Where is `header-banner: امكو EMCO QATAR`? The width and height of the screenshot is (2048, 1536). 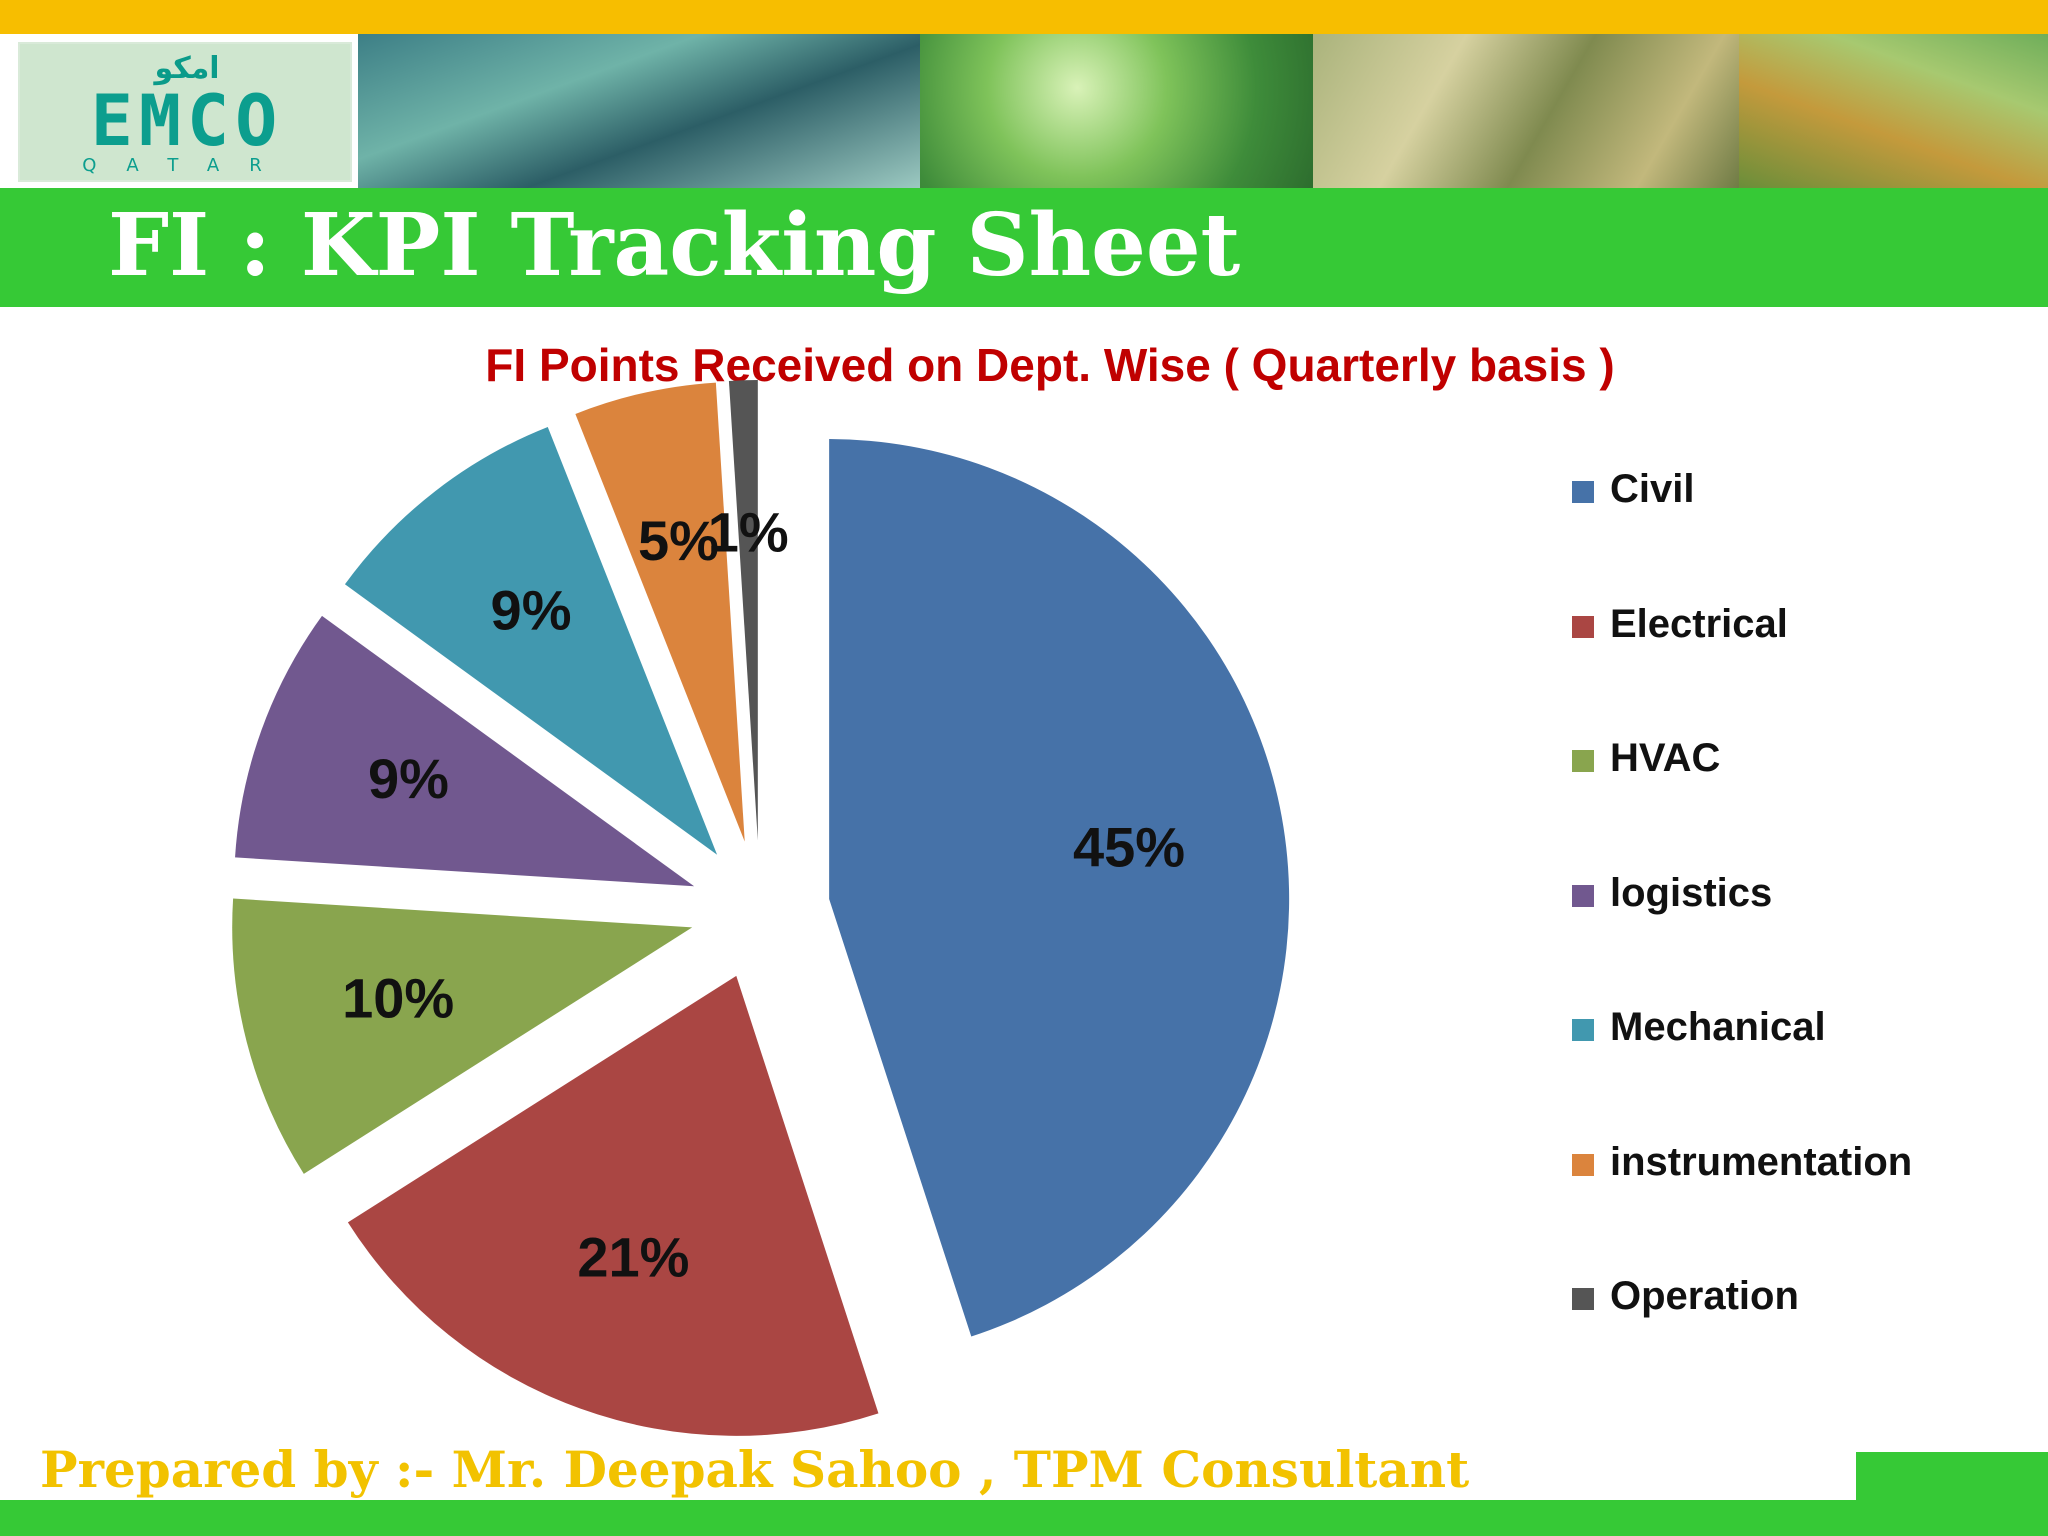 header-banner: امكو EMCO QATAR is located at coordinates (1024, 111).